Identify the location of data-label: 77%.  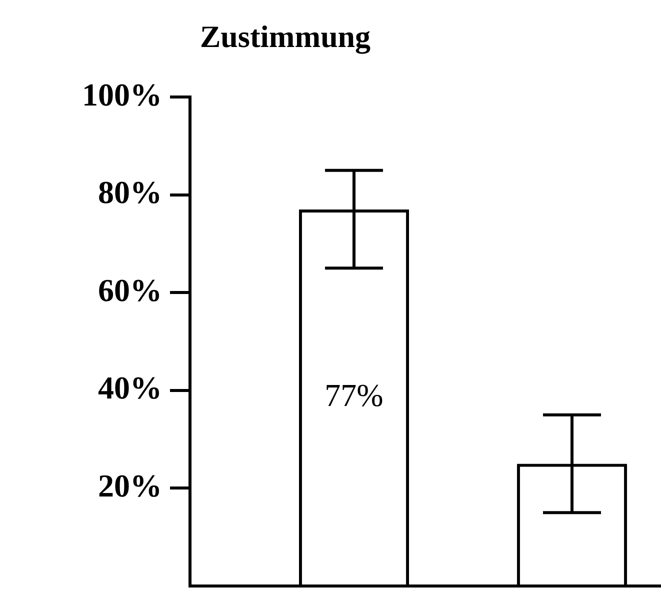
(354, 395).